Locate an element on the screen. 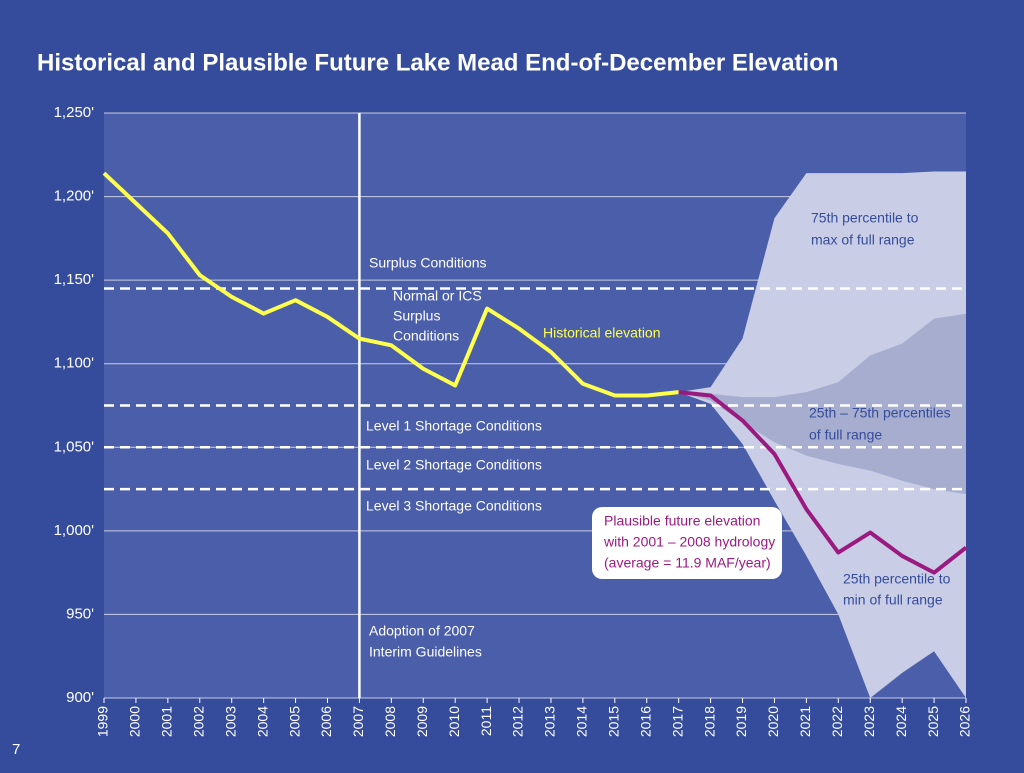 The width and height of the screenshot is (1024, 773). annotation: Plausible future elevation is located at coordinates (682, 521).